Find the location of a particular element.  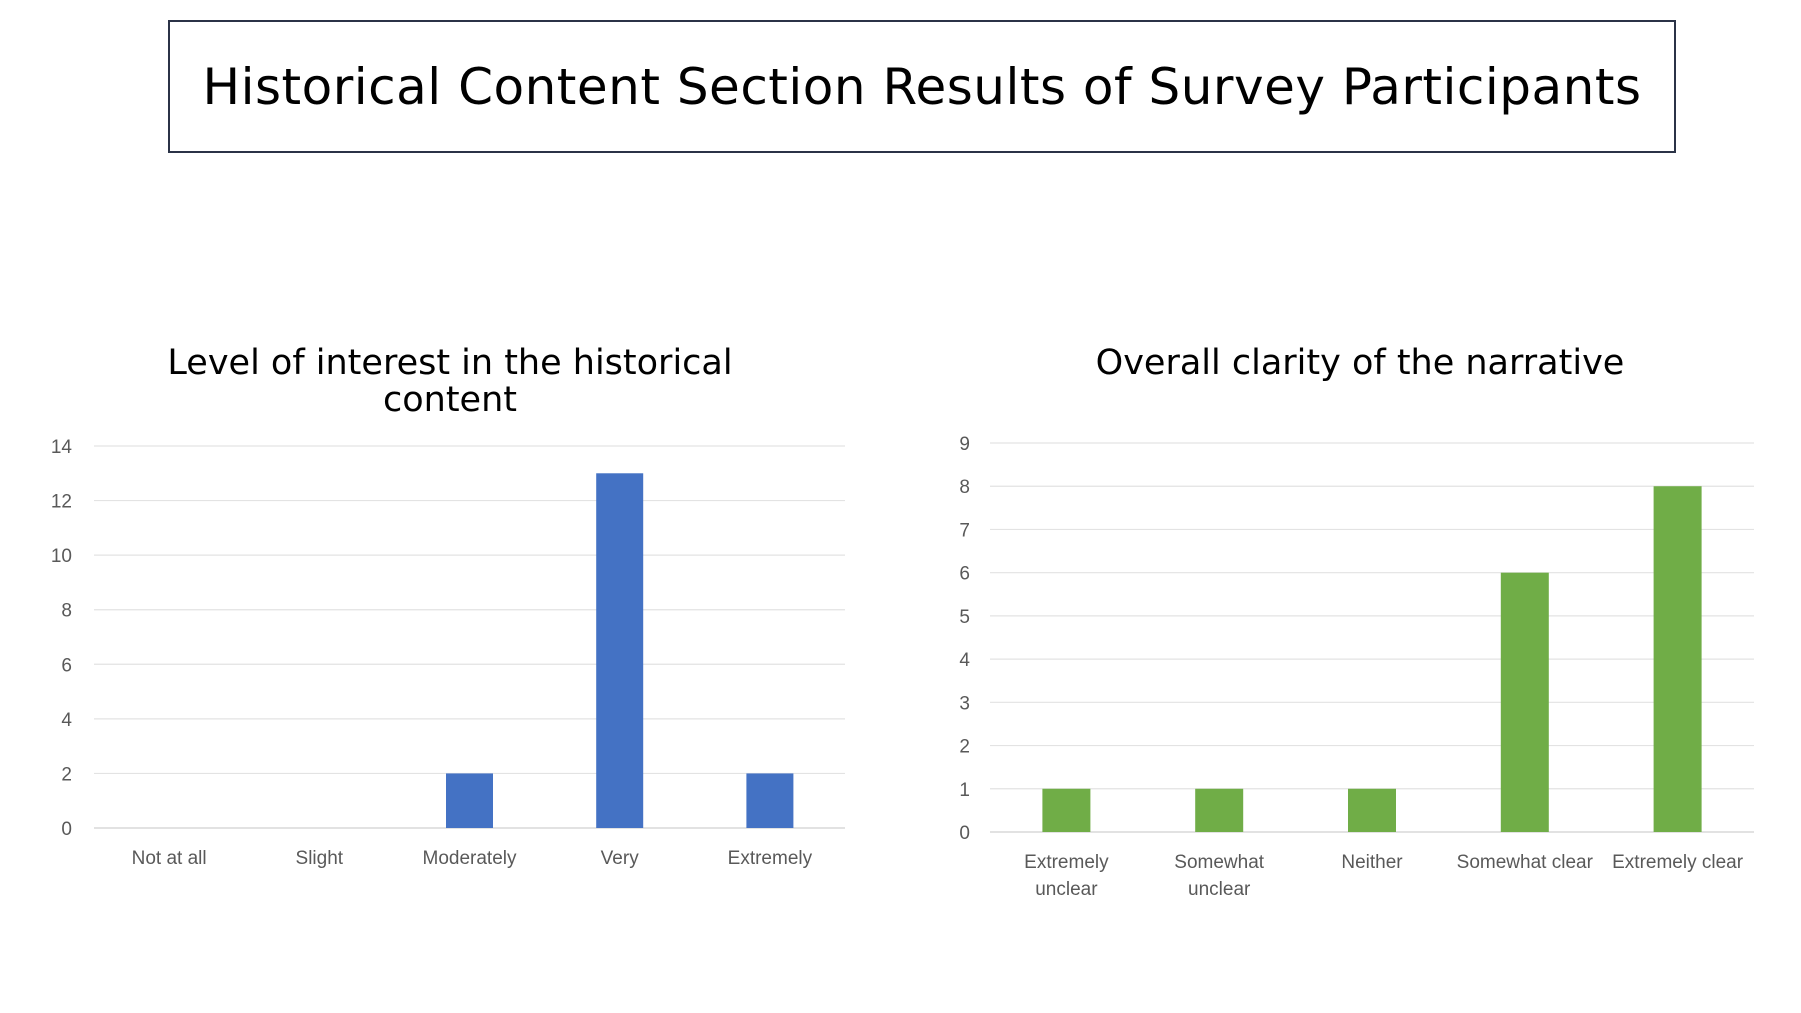

x-tick-label: Extremely unclear is located at coordinates (1066, 876).